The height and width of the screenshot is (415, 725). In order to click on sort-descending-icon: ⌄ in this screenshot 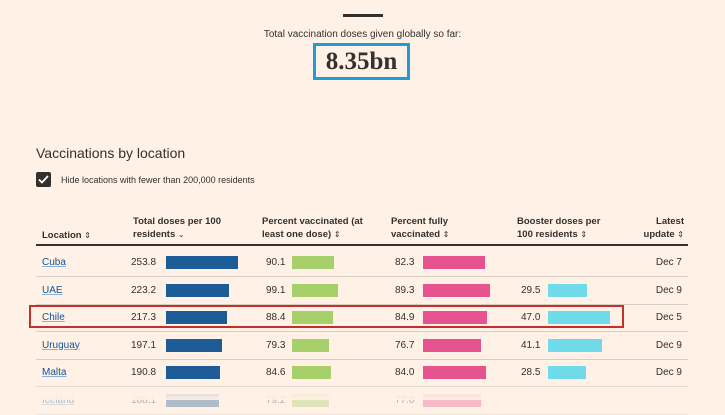, I will do `click(181, 234)`.